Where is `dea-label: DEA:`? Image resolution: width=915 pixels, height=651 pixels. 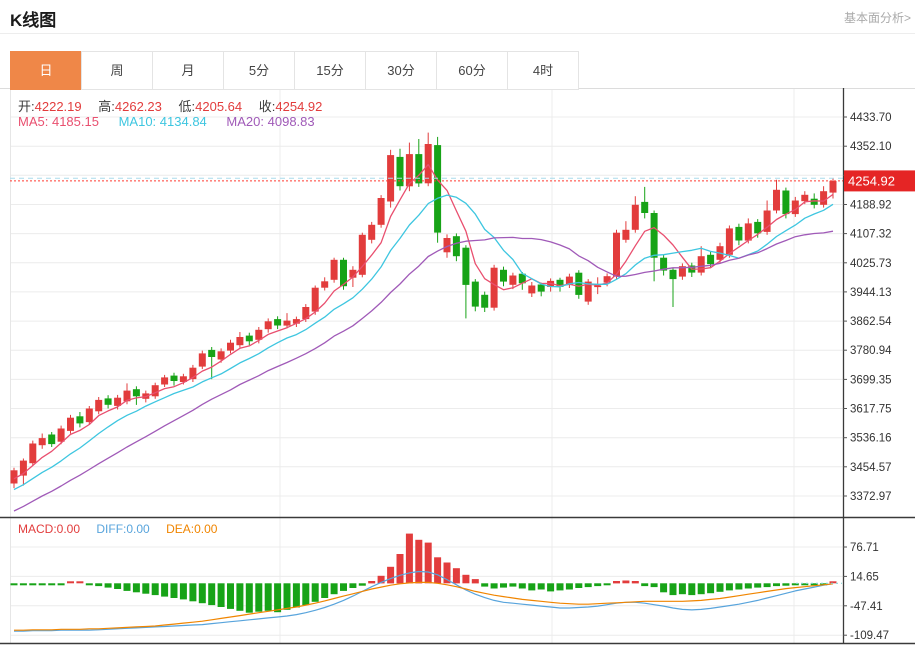 dea-label: DEA: is located at coordinates (180, 529).